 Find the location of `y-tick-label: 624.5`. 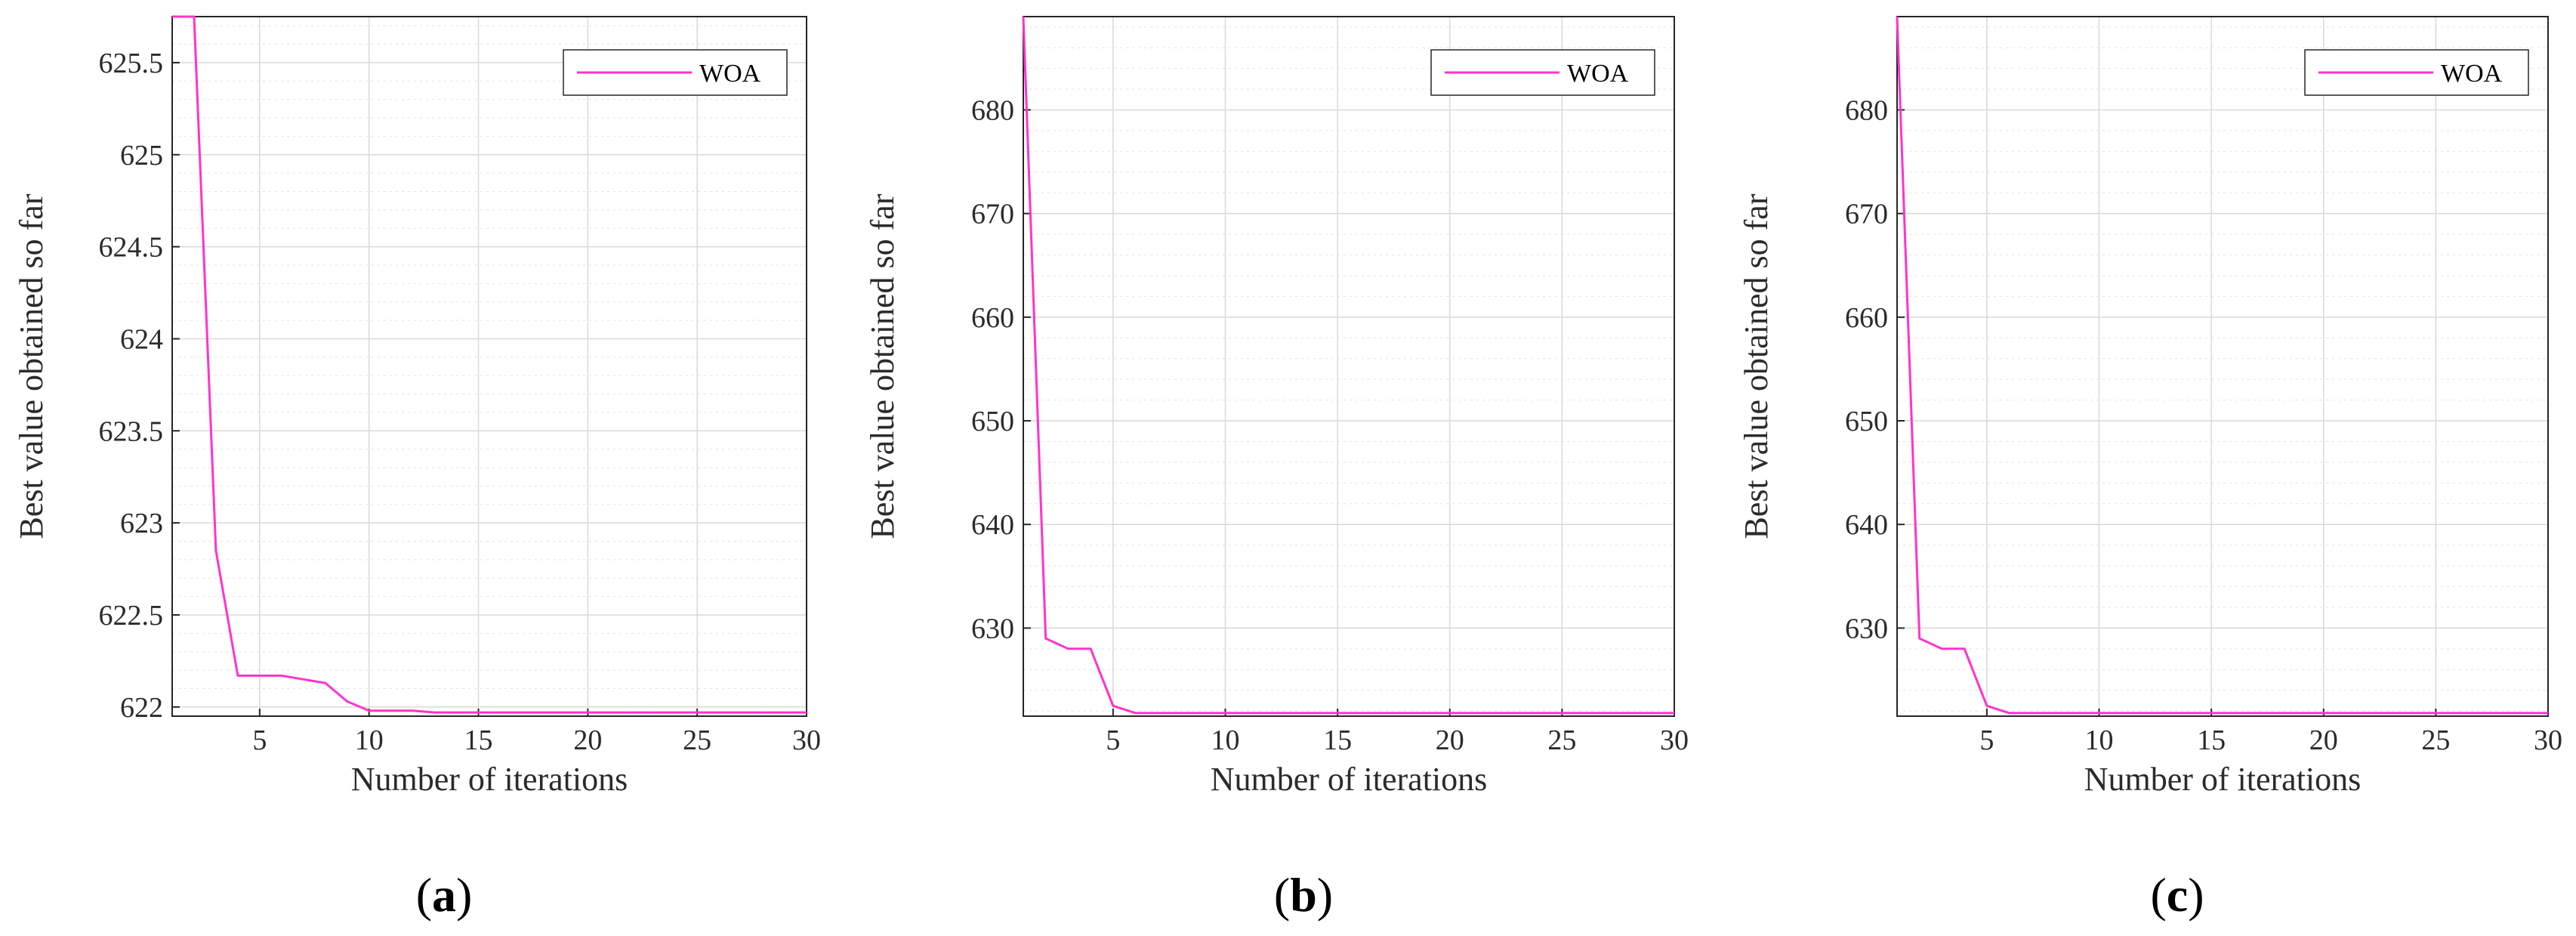

y-tick-label: 624.5 is located at coordinates (131, 248).